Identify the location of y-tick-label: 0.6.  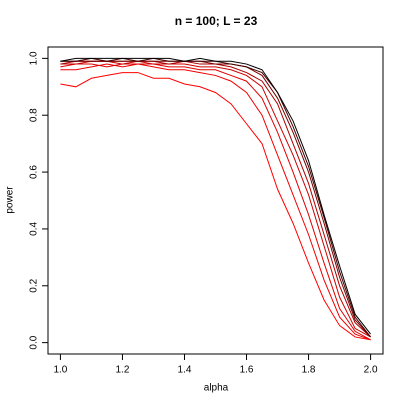
(34, 172).